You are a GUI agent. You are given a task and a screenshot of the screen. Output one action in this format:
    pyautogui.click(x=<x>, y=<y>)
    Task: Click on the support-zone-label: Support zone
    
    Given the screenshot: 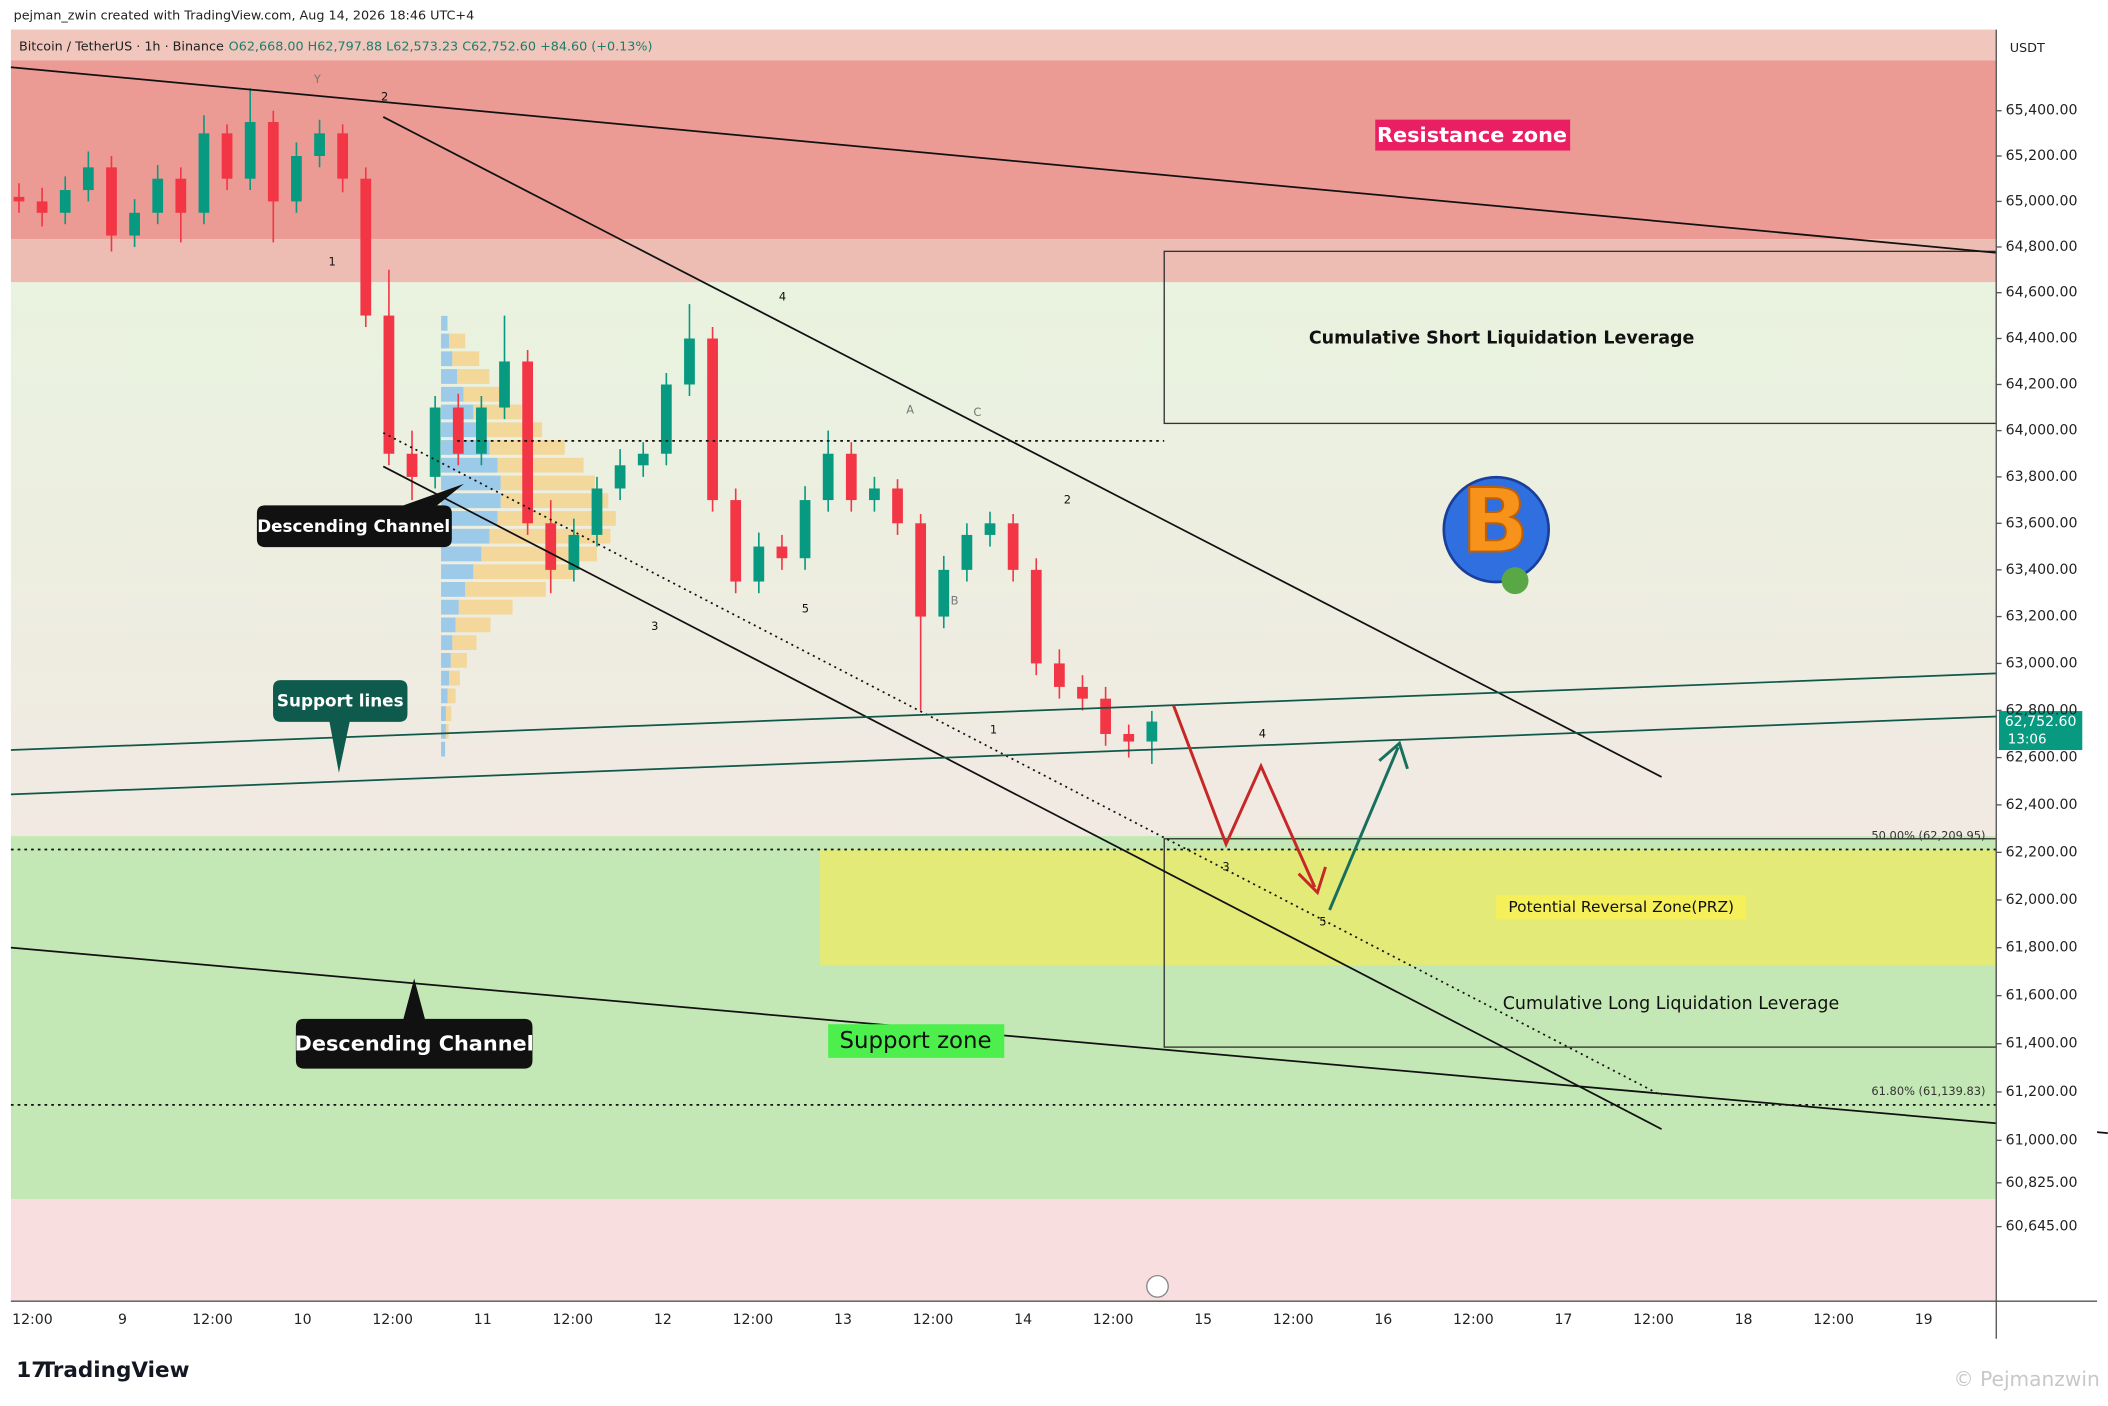 What is the action you would take?
    pyautogui.click(x=916, y=1041)
    